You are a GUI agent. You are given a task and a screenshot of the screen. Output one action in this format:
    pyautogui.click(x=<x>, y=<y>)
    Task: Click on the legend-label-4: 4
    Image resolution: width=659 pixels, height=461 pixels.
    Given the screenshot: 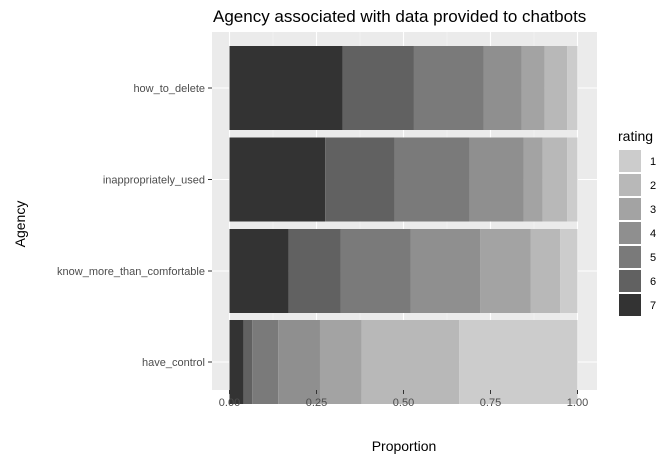 What is the action you would take?
    pyautogui.click(x=653, y=234)
    